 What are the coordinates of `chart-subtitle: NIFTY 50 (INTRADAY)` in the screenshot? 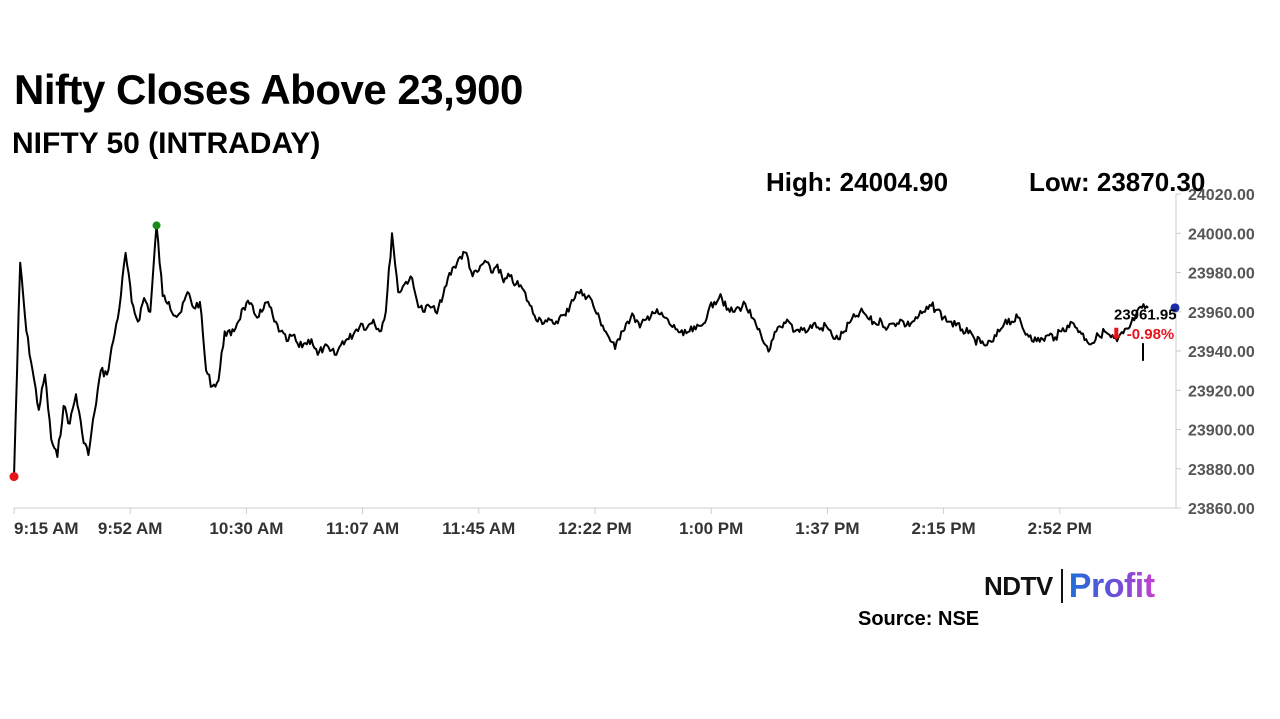 It's located at (166, 143).